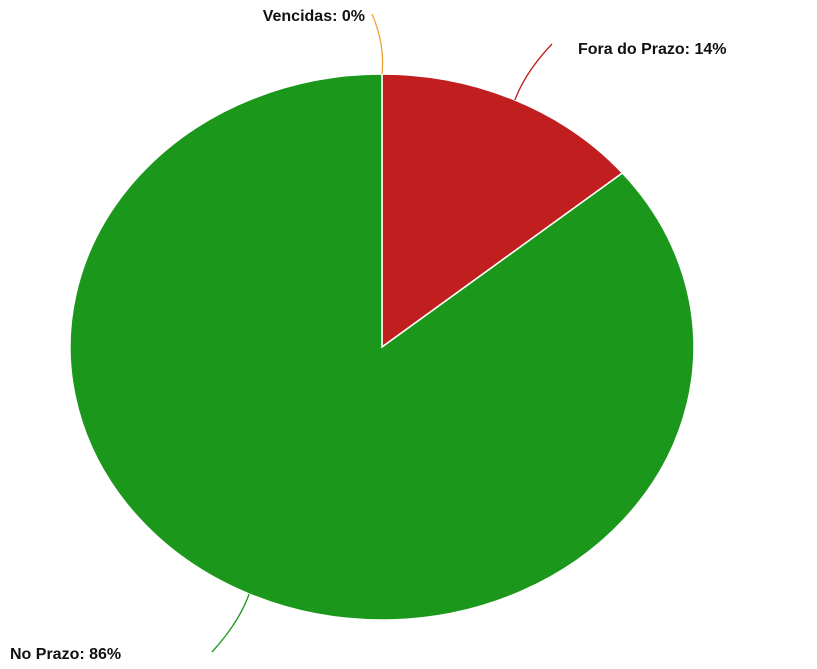 The width and height of the screenshot is (817, 669). What do you see at coordinates (652, 49) in the screenshot?
I see `data-label: Fora do Prazo: 14%` at bounding box center [652, 49].